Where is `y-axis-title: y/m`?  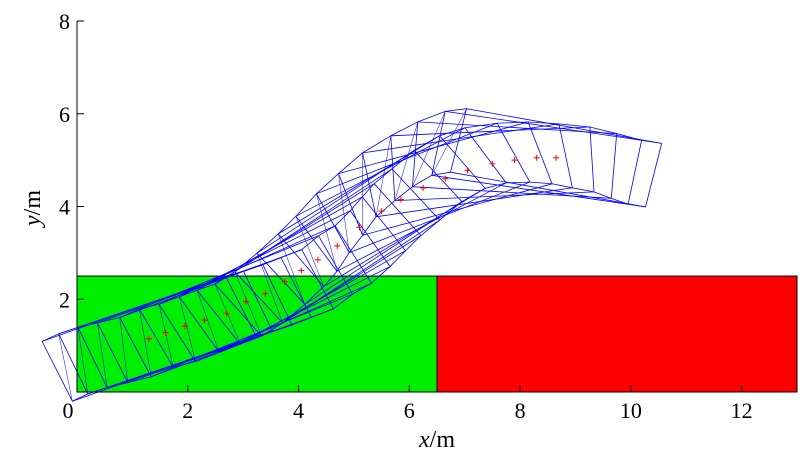 y-axis-title: y/m is located at coordinates (33, 209).